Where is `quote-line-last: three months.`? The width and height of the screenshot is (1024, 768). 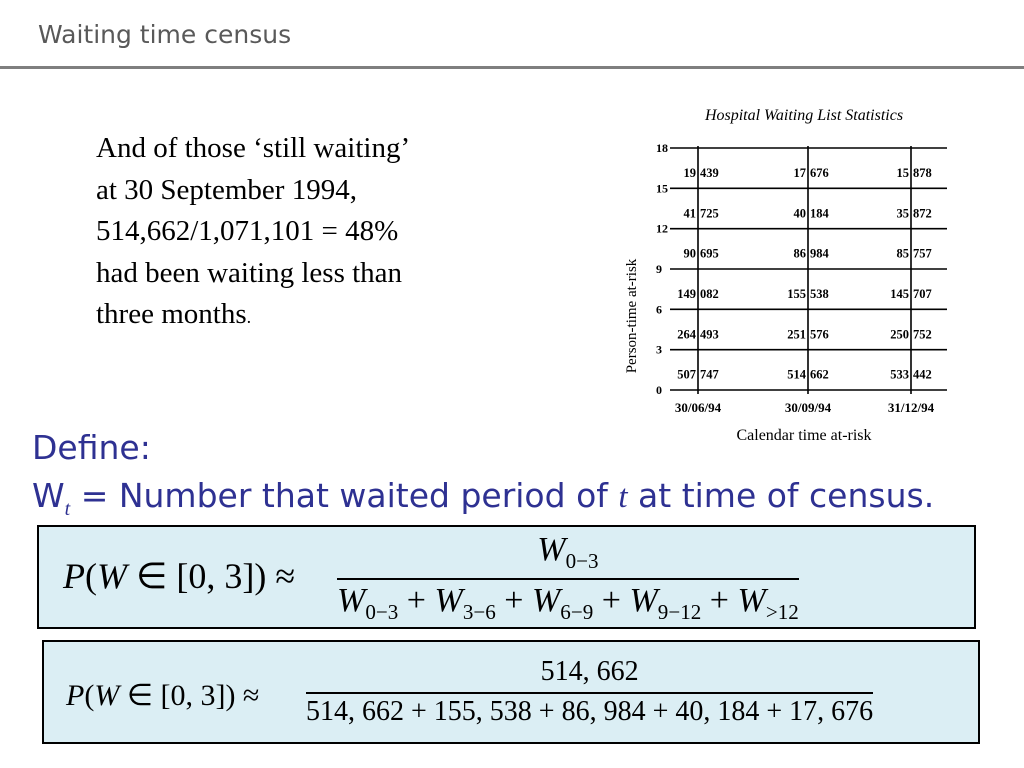
quote-line-last: three months. is located at coordinates (306, 316).